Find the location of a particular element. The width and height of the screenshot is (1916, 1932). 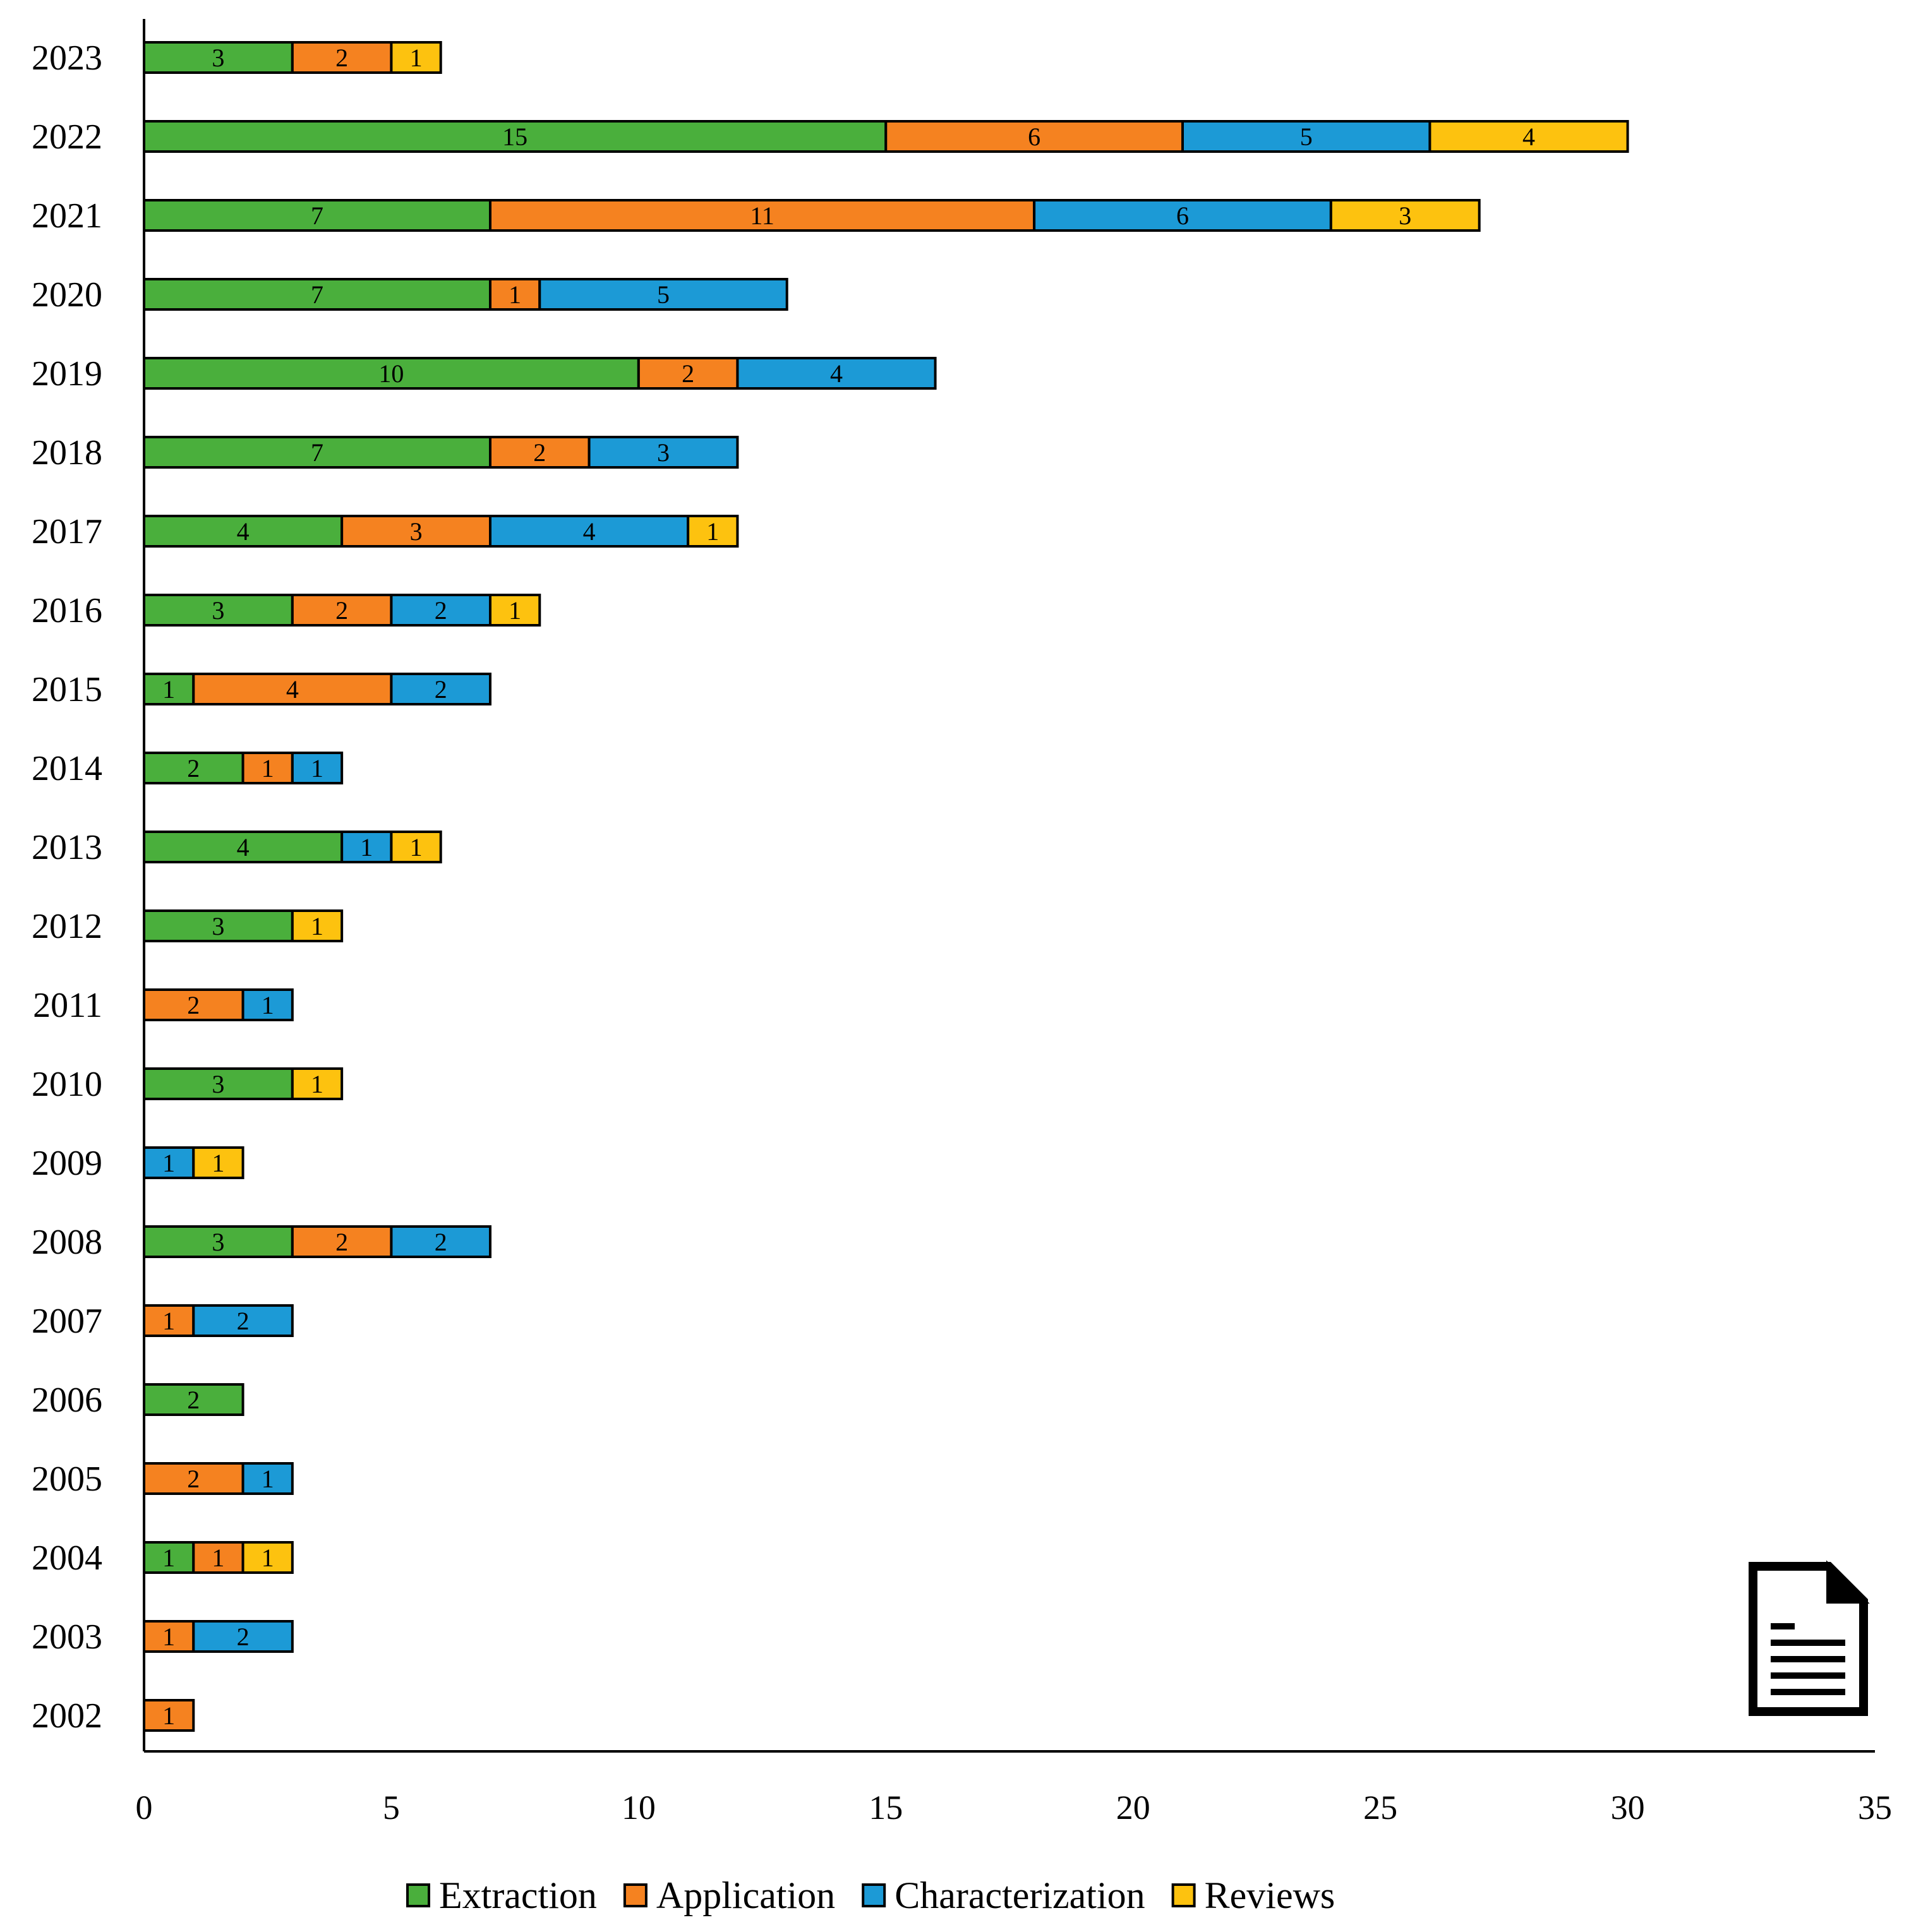

legend-label: Reviews is located at coordinates (1270, 1895).